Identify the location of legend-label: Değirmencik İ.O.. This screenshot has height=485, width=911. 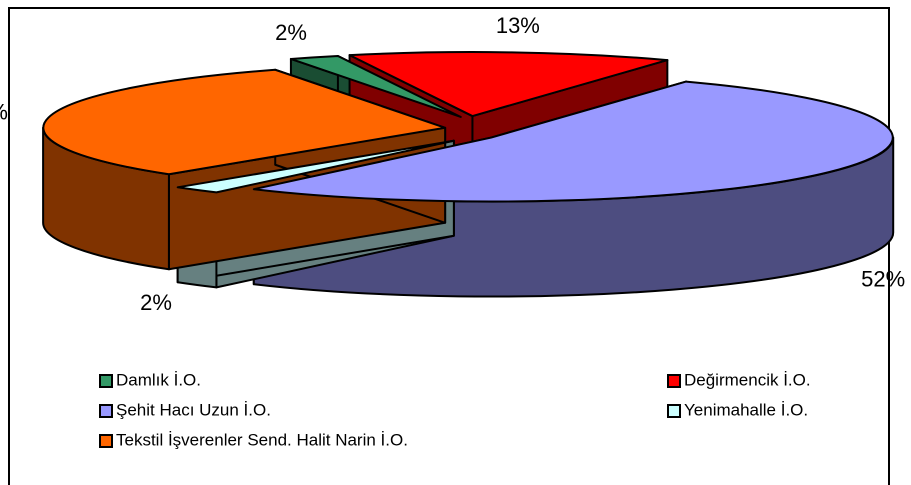
(747, 379).